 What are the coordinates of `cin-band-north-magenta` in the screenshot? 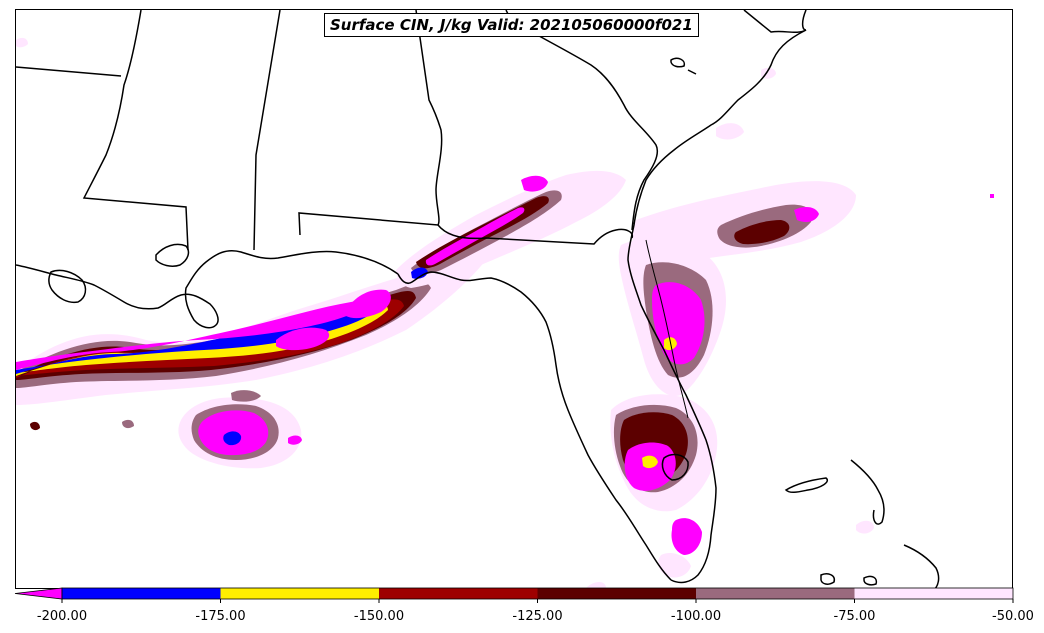 It's located at (475, 236).